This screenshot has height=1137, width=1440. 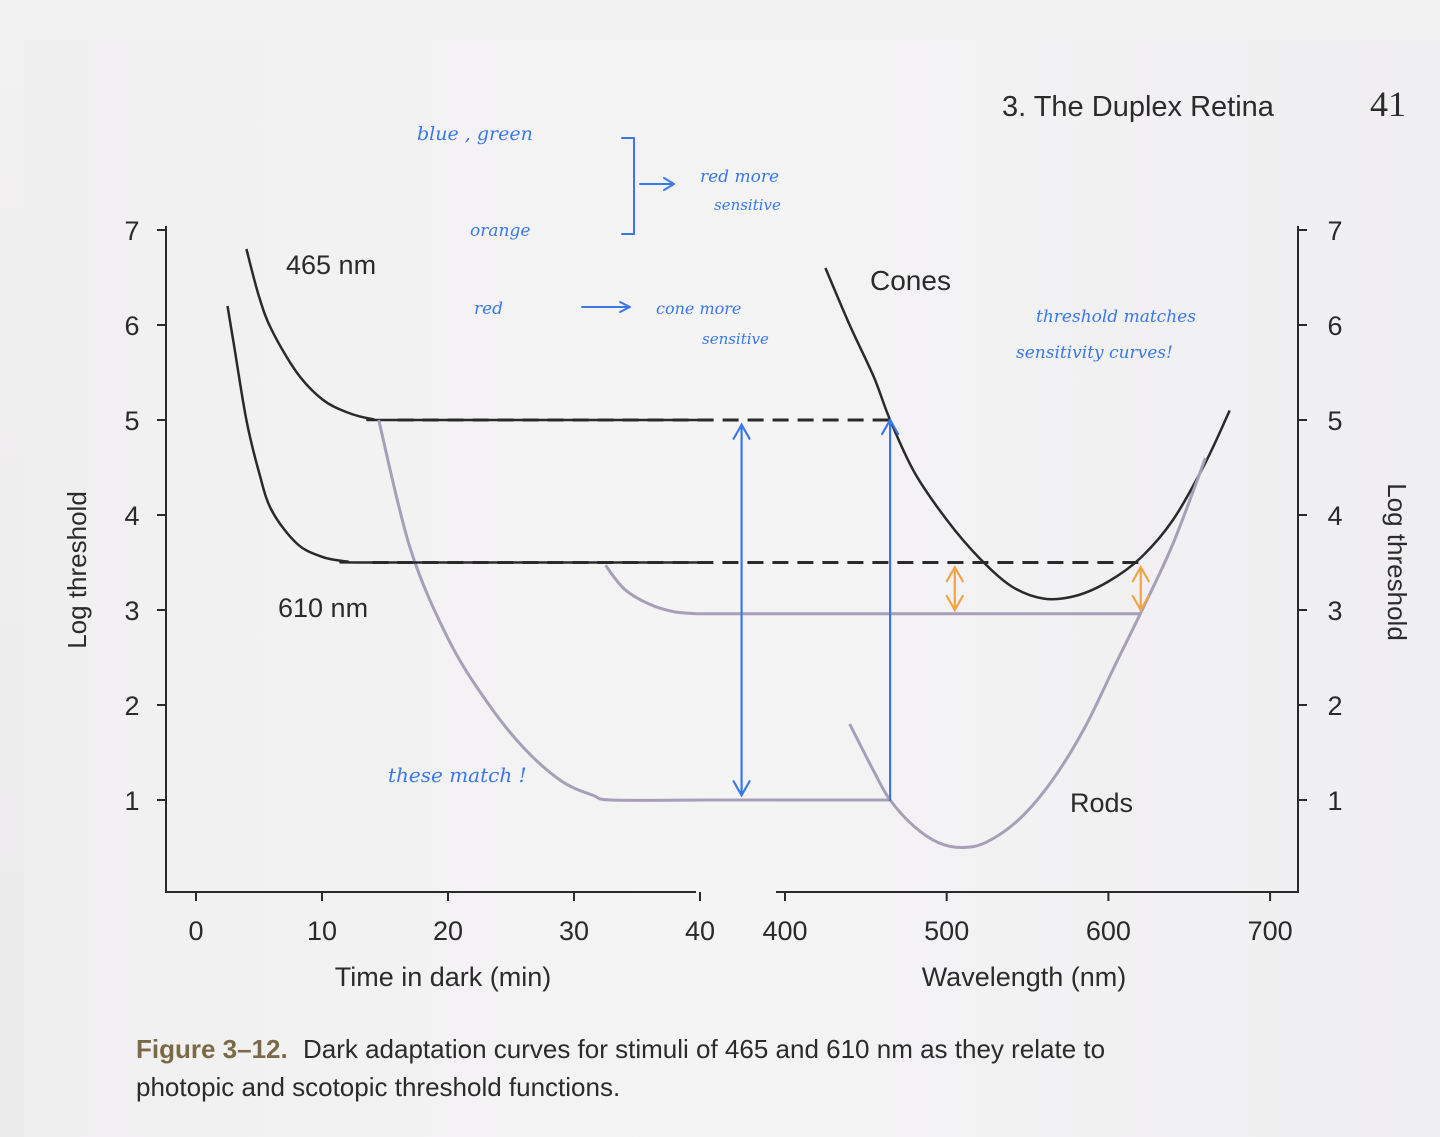 I want to click on chapter-title: 3. The Duplex Retina, so click(x=1138, y=107).